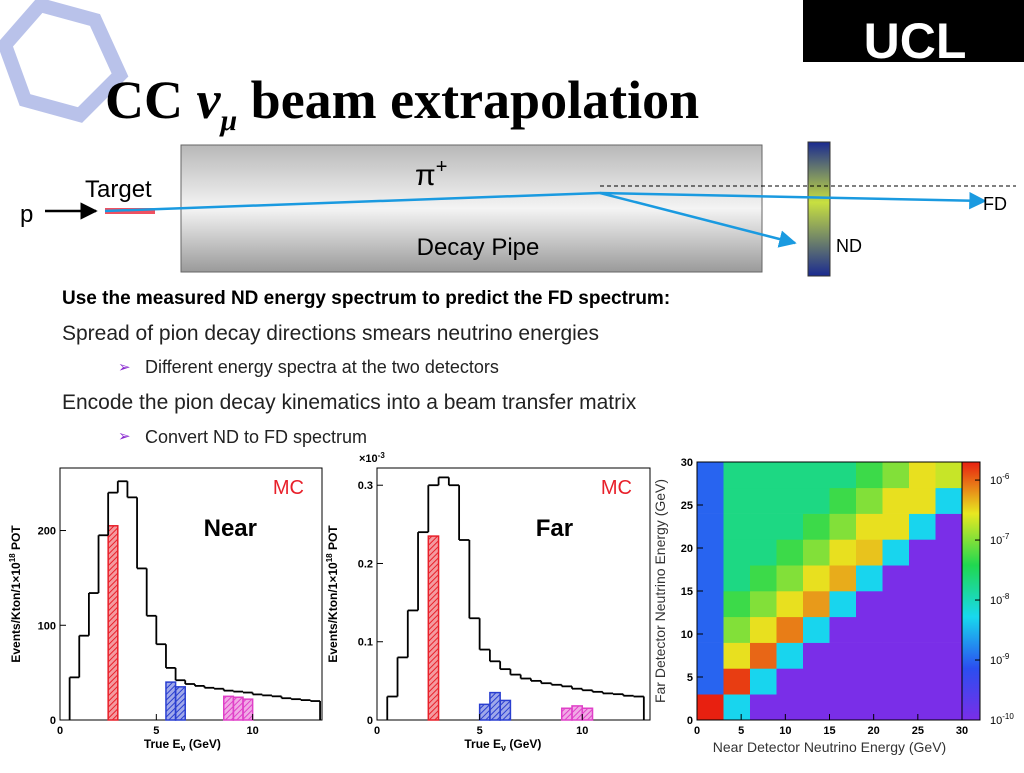  What do you see at coordinates (515, 598) in the screenshot?
I see `bin-edges` at bounding box center [515, 598].